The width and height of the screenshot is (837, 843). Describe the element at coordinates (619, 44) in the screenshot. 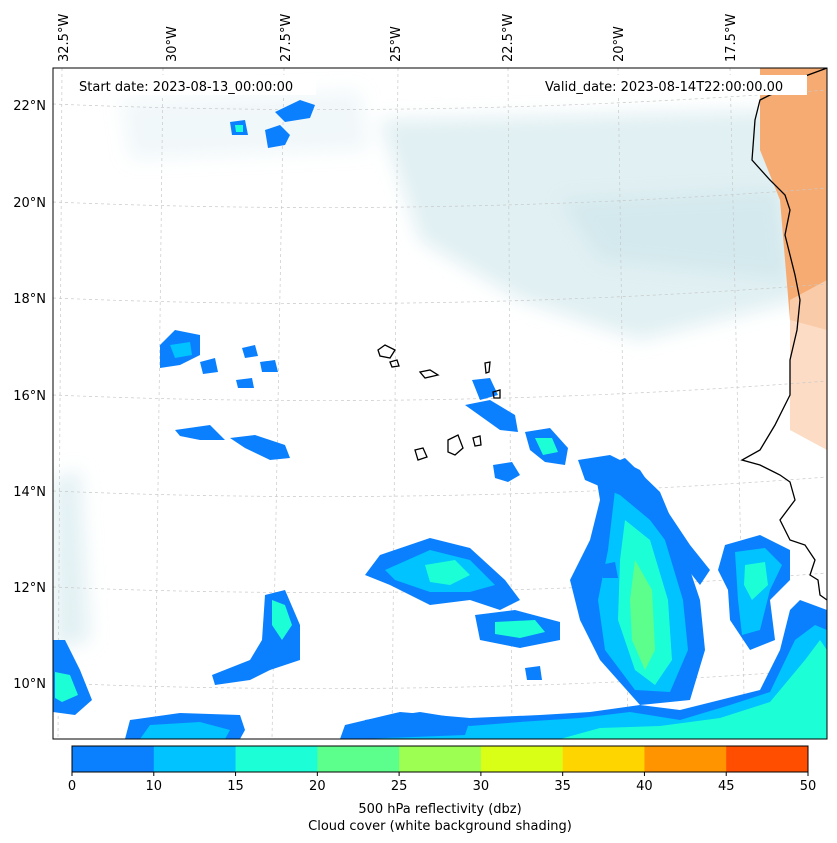

I see `lon-label: 20°W` at that location.